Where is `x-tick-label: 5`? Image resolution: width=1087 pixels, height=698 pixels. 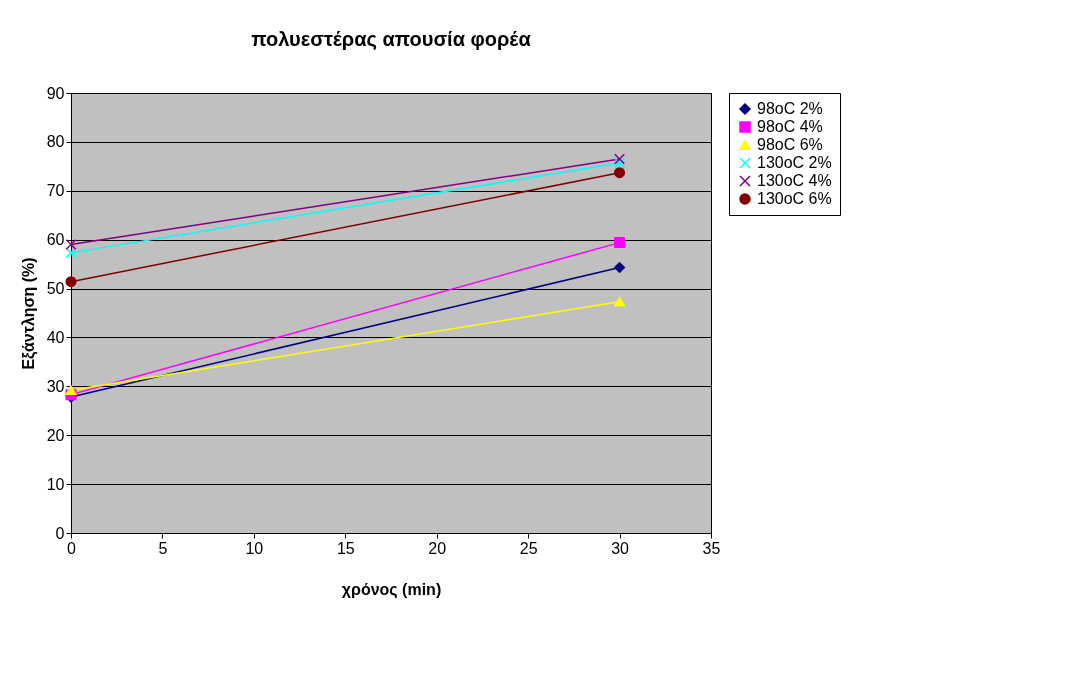 x-tick-label: 5 is located at coordinates (163, 548).